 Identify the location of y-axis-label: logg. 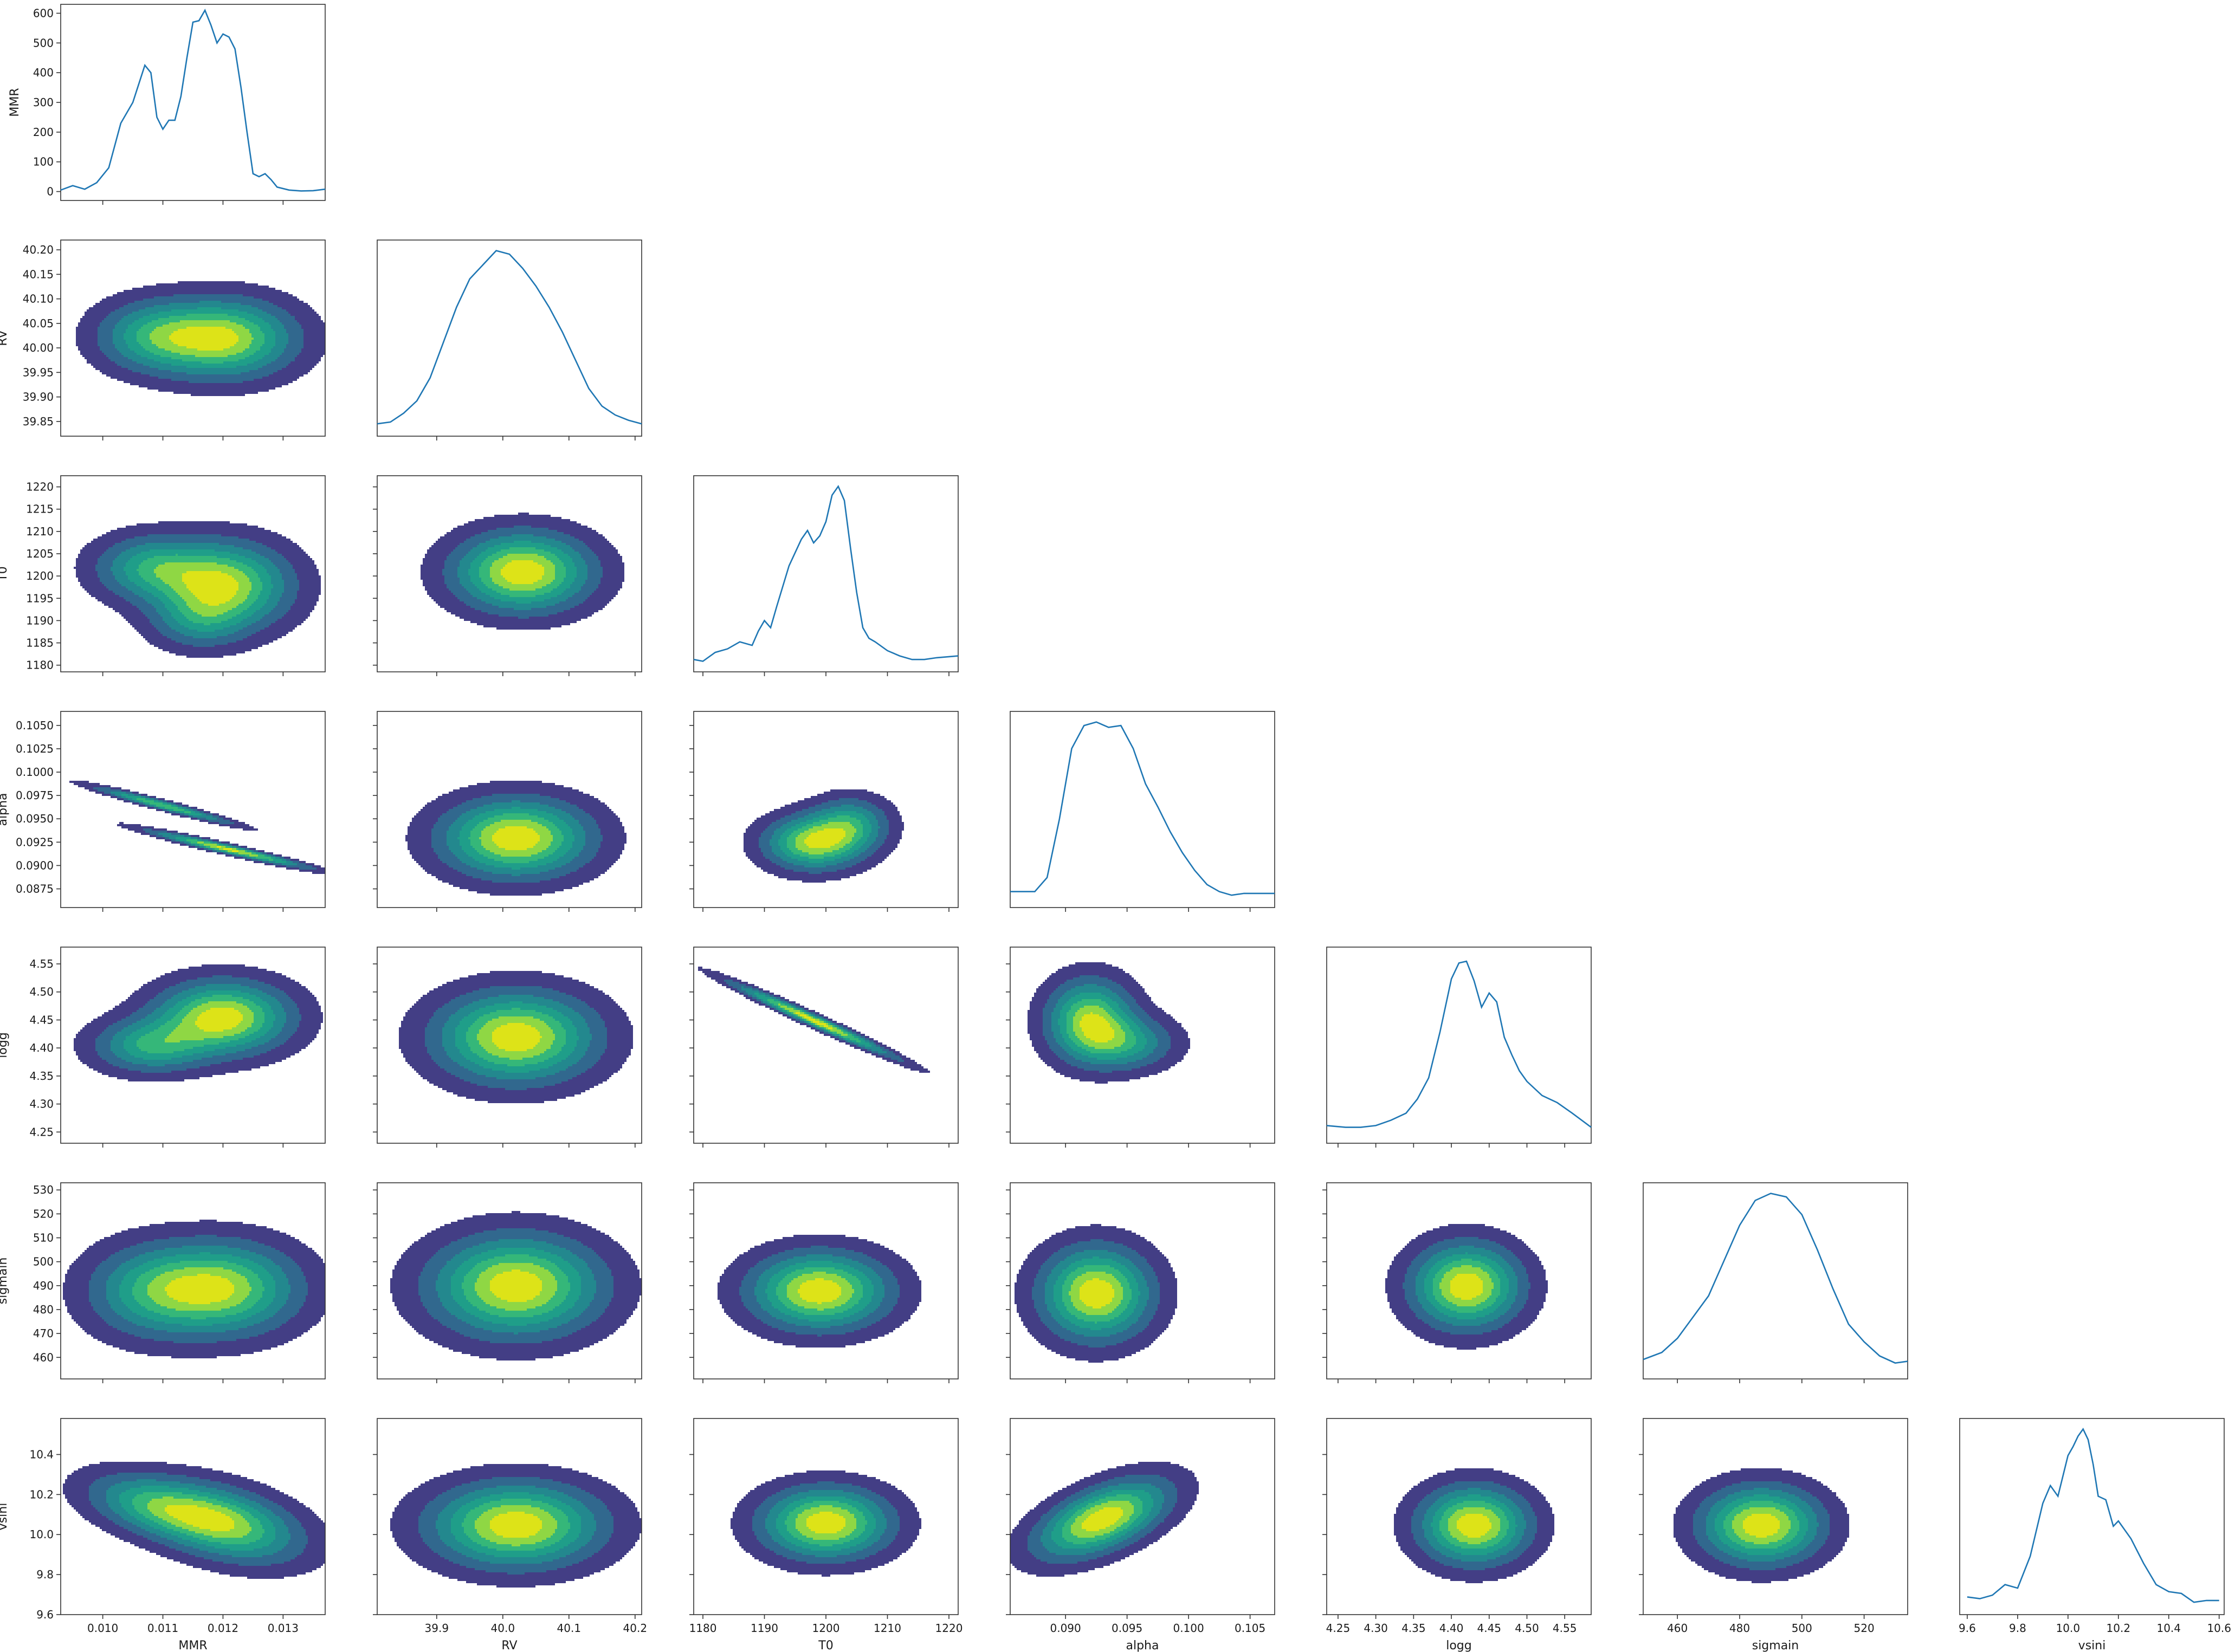
(5, 1045).